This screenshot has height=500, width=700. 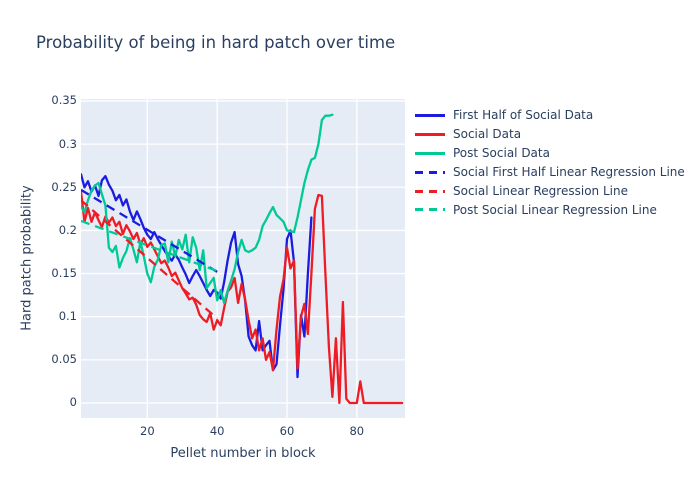 I want to click on legend-label: Post Social Linear Regression Line, so click(x=555, y=209).